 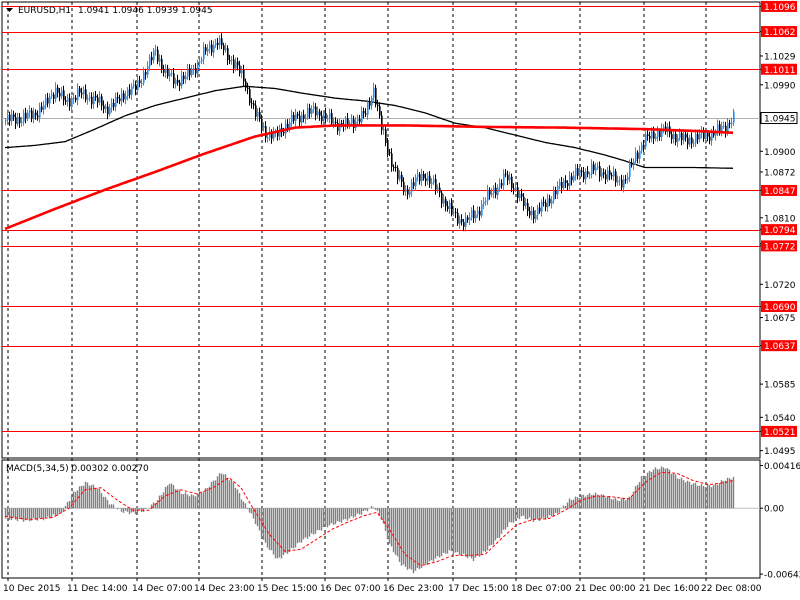 What do you see at coordinates (780, 33) in the screenshot?
I see `price-level-label: 1.1062` at bounding box center [780, 33].